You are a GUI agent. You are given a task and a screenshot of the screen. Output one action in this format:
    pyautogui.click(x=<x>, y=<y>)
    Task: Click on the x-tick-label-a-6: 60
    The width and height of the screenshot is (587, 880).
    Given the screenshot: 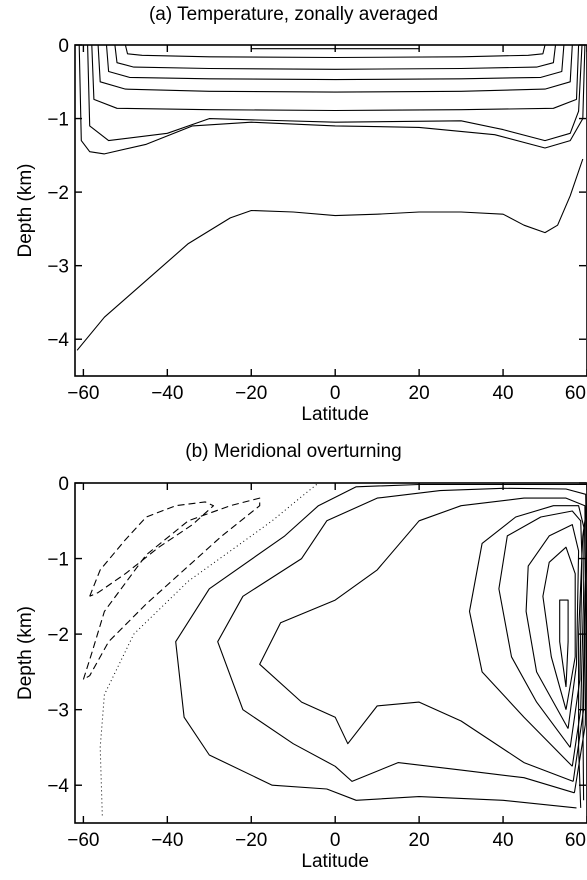 What is the action you would take?
    pyautogui.click(x=575, y=393)
    